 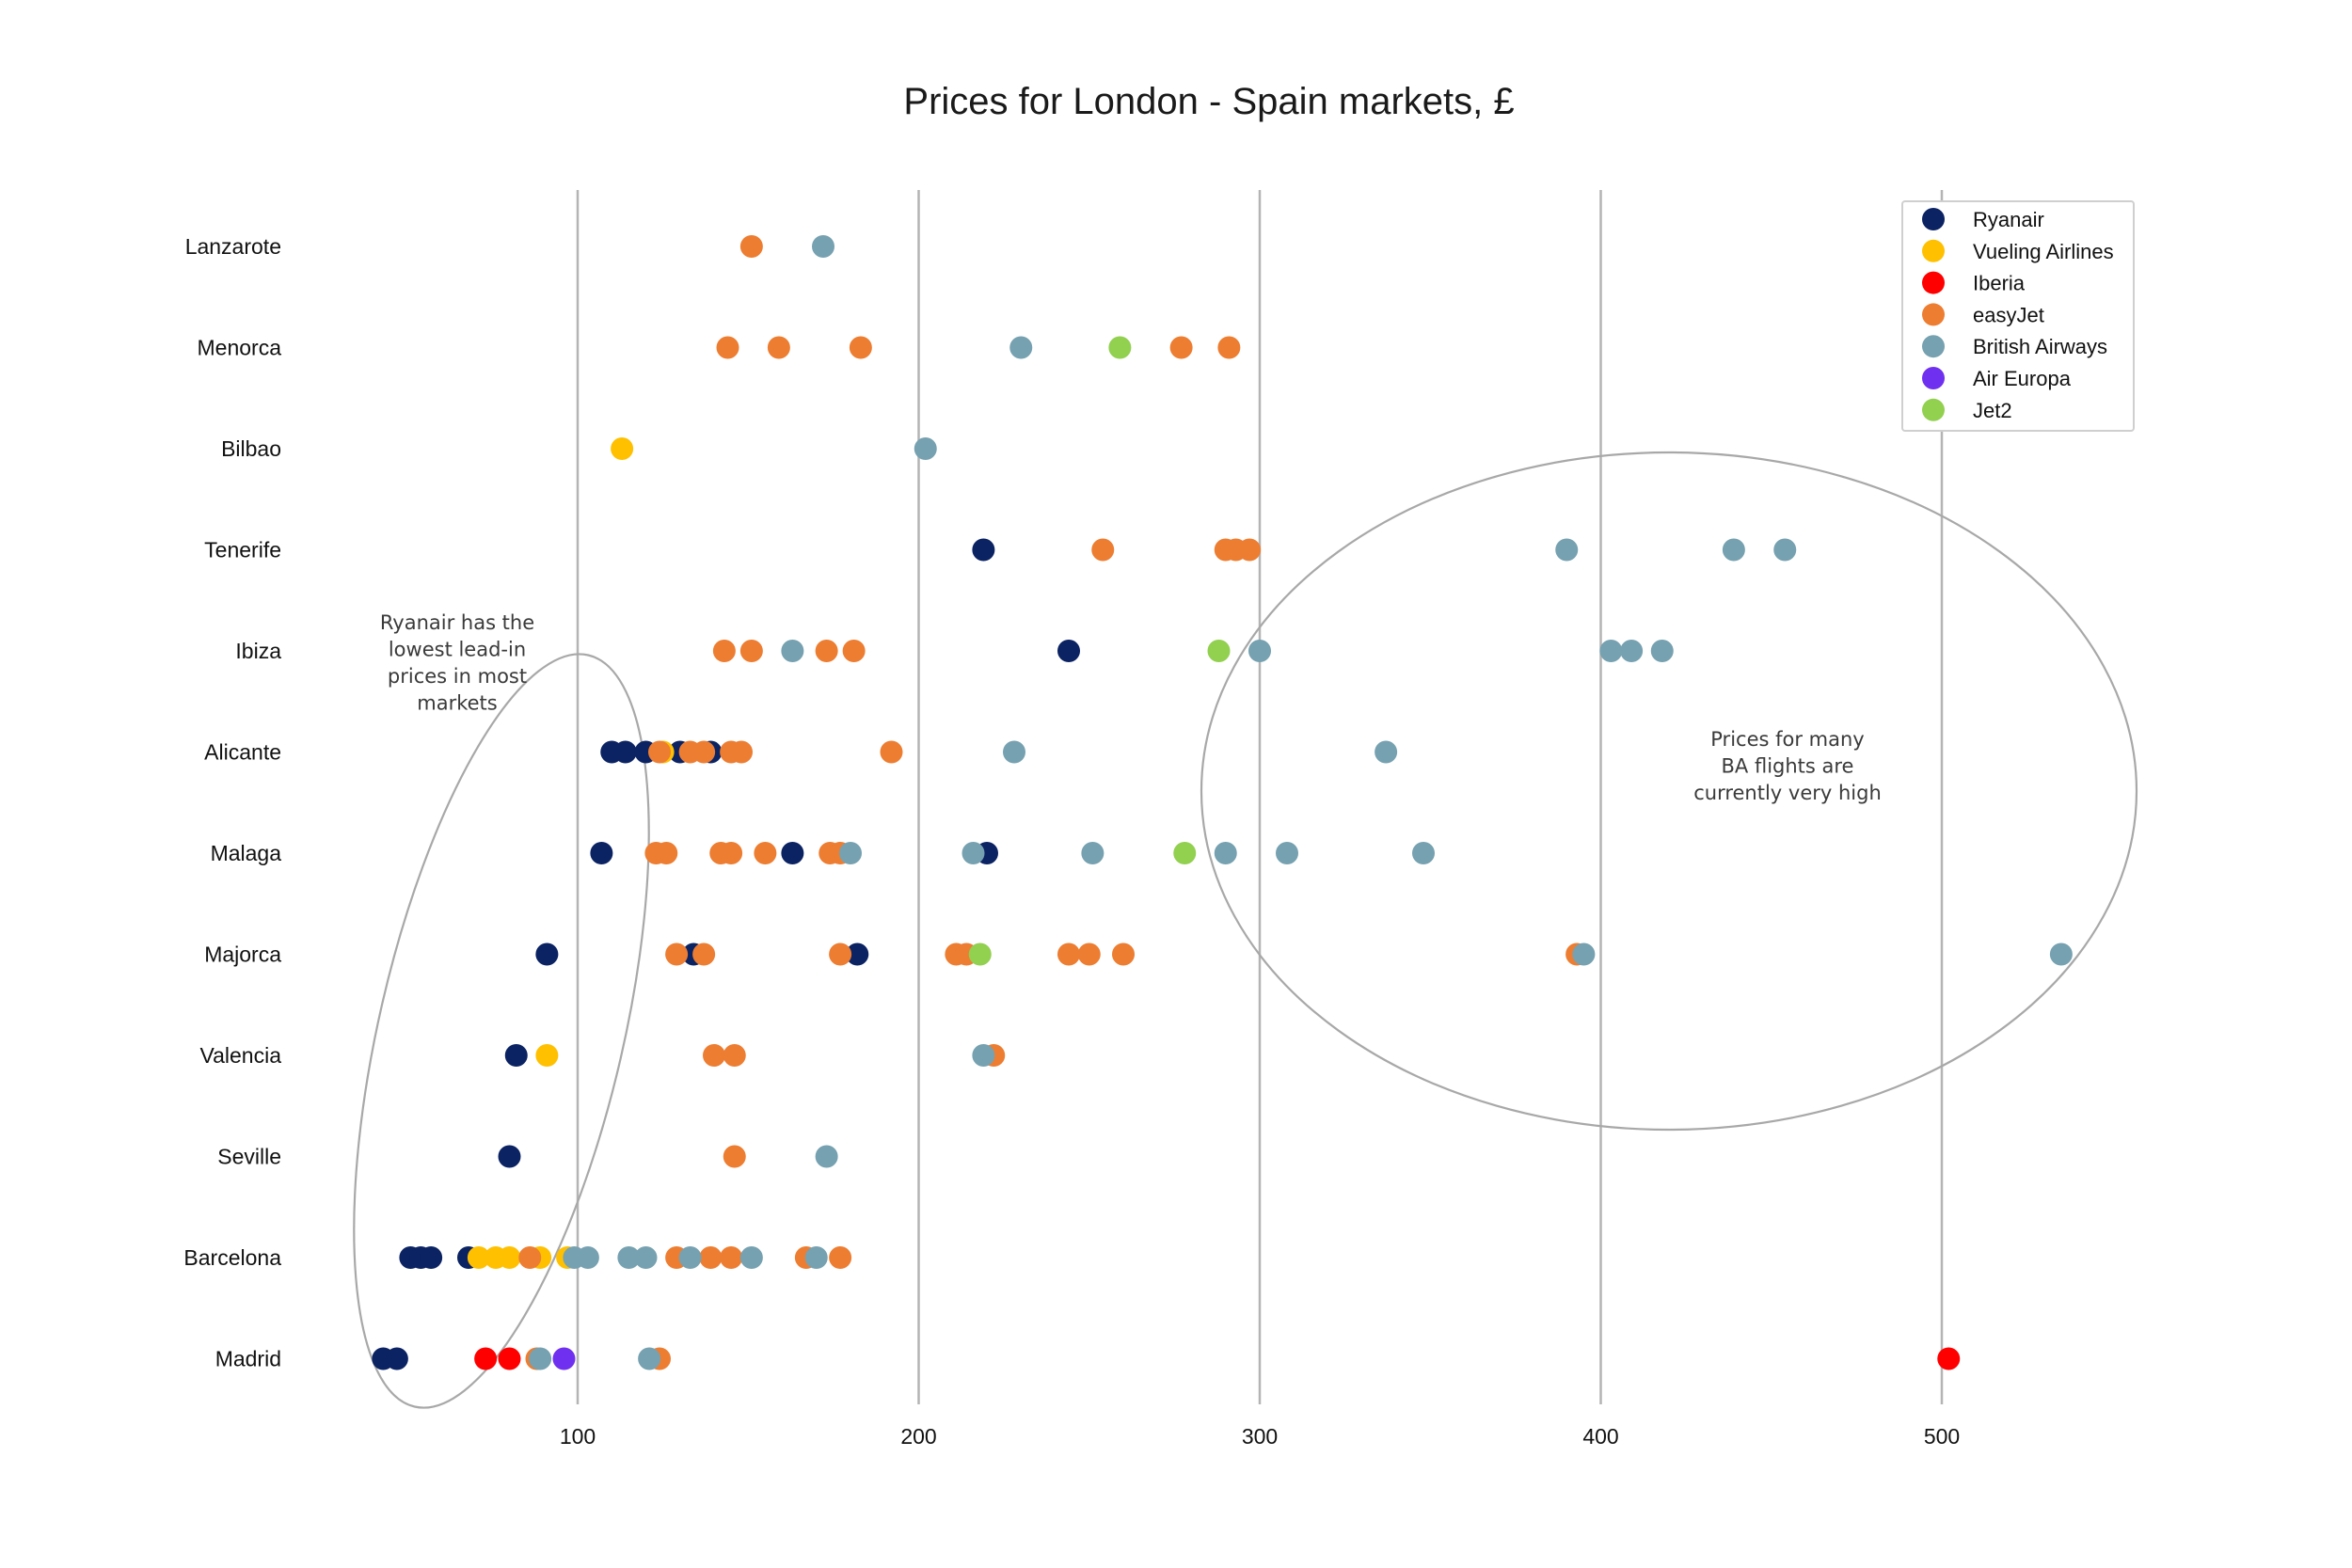 I want to click on point-british-airways-seville, so click(x=826, y=1156).